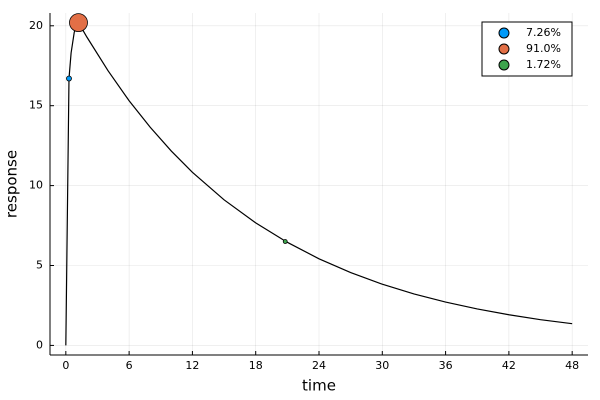  What do you see at coordinates (39, 265) in the screenshot?
I see `y-tick-label: 5` at bounding box center [39, 265].